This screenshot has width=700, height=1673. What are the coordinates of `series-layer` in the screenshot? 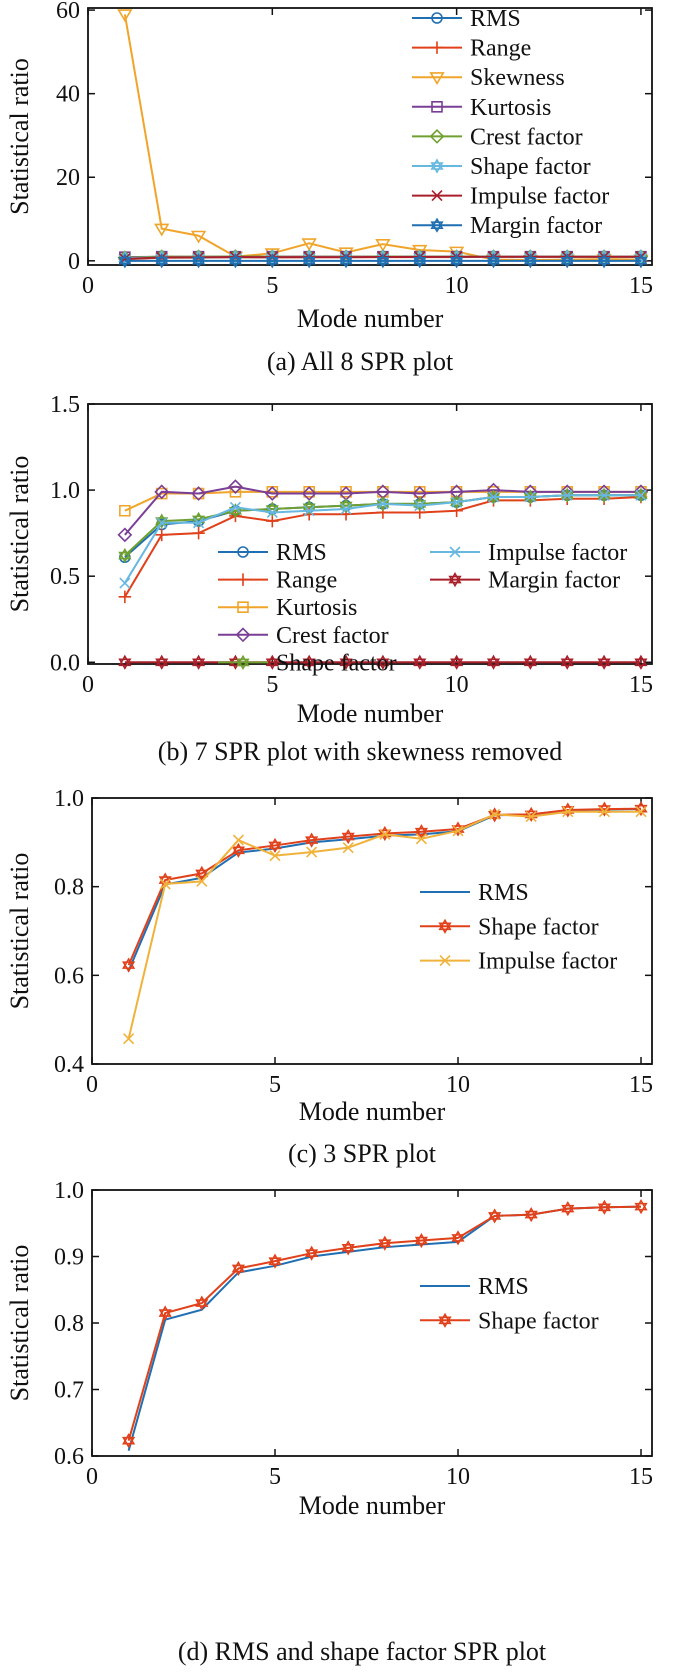 It's located at (385, 1325).